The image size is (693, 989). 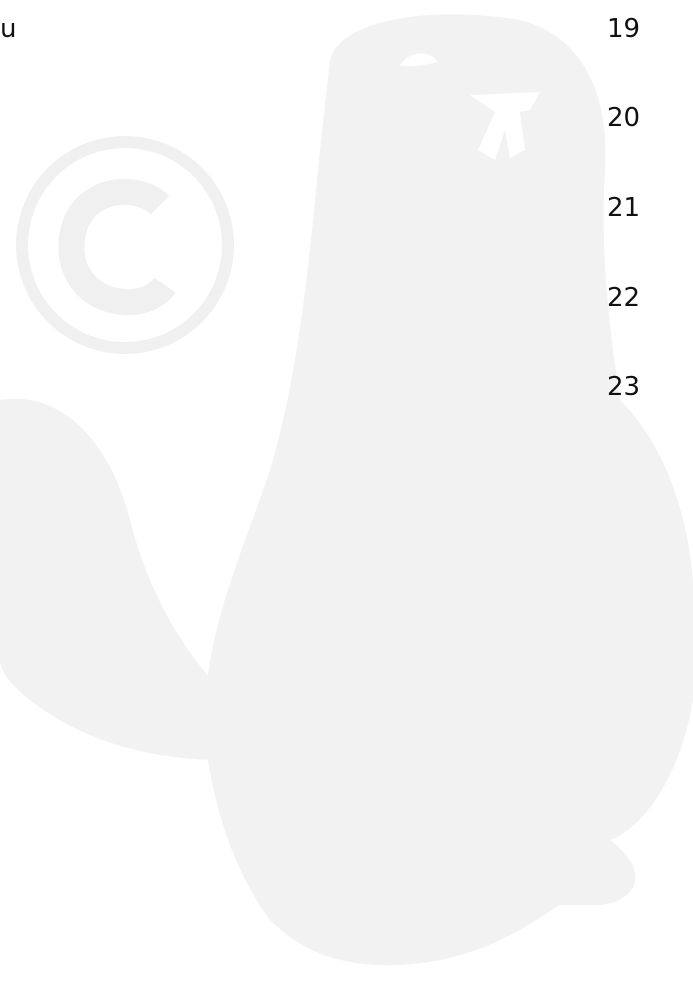 I want to click on text-fragment: u, so click(x=8, y=29).